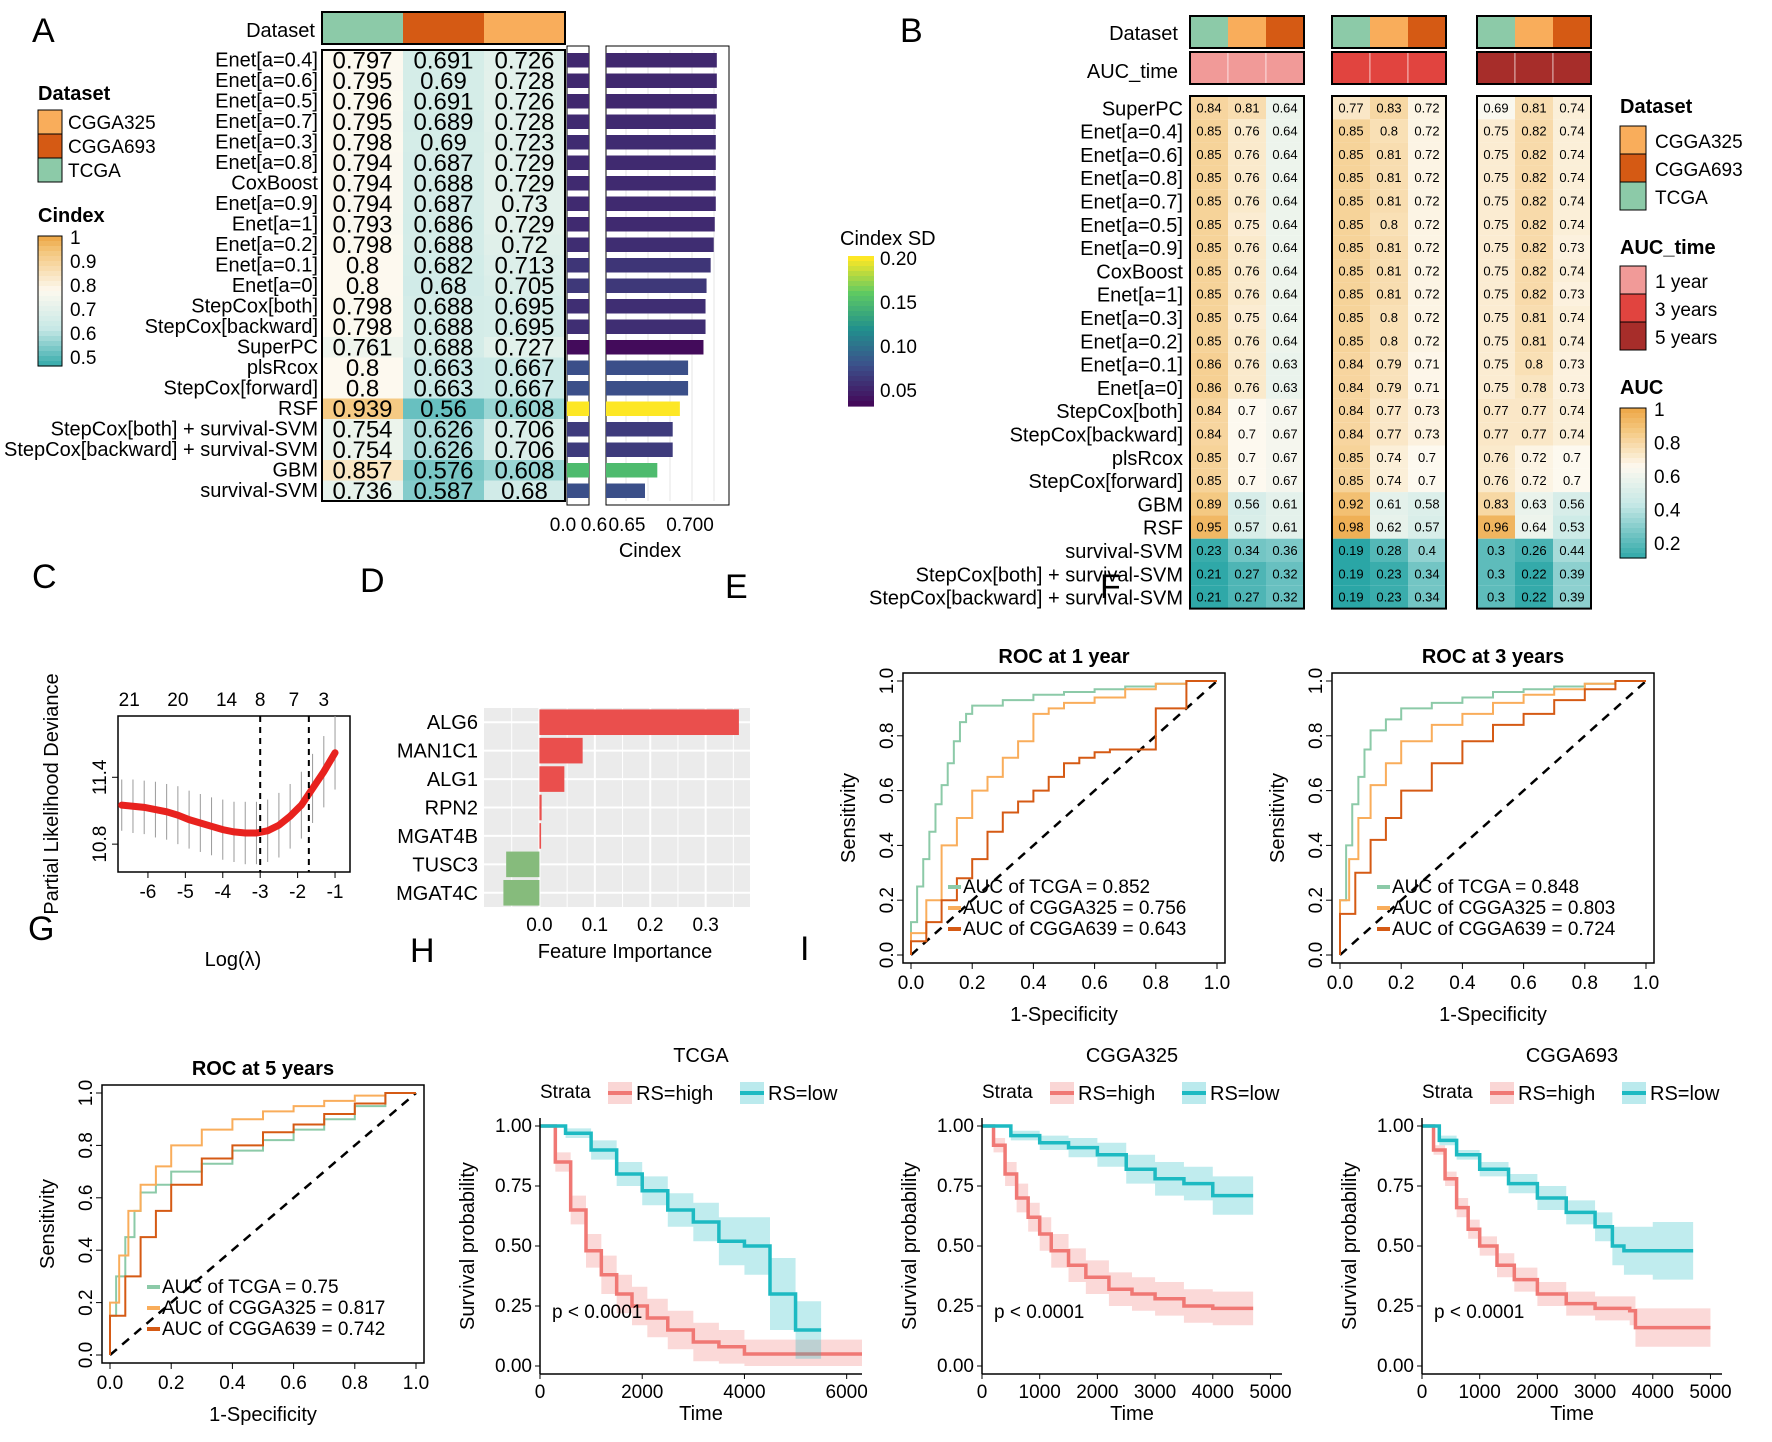 This screenshot has height=1442, width=1772. What do you see at coordinates (1493, 1015) in the screenshot?
I see `panel-f-xlabel: 1-Specificity` at bounding box center [1493, 1015].